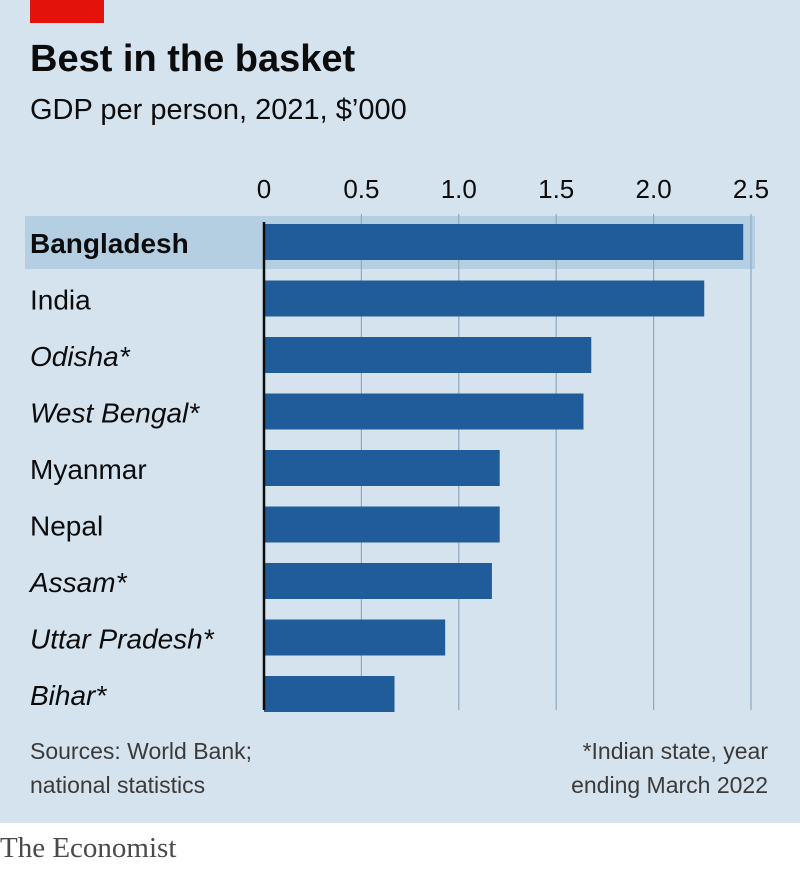 The width and height of the screenshot is (800, 870). What do you see at coordinates (68, 695) in the screenshot?
I see `category-label: Bihar*` at bounding box center [68, 695].